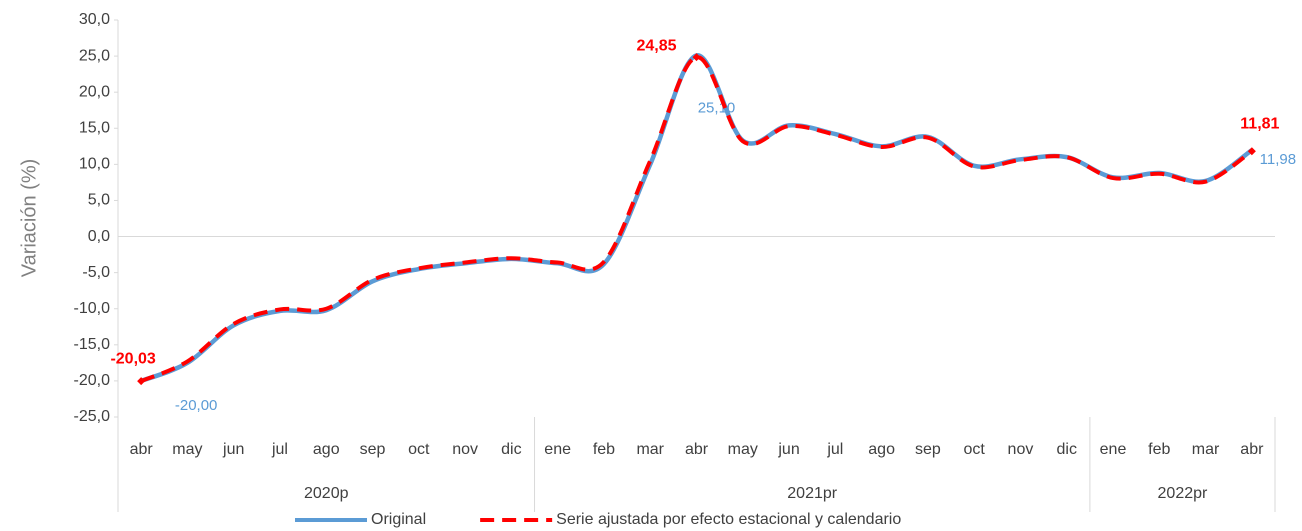 This screenshot has height=531, width=1302. Describe the element at coordinates (1183, 493) in the screenshot. I see `group-label: 2022pr` at that location.